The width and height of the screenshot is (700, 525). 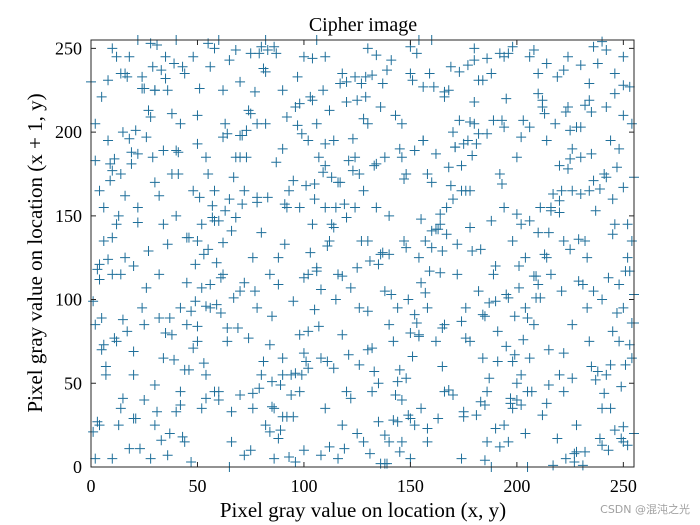 What do you see at coordinates (623, 486) in the screenshot?
I see `x-tick-label: 250` at bounding box center [623, 486].